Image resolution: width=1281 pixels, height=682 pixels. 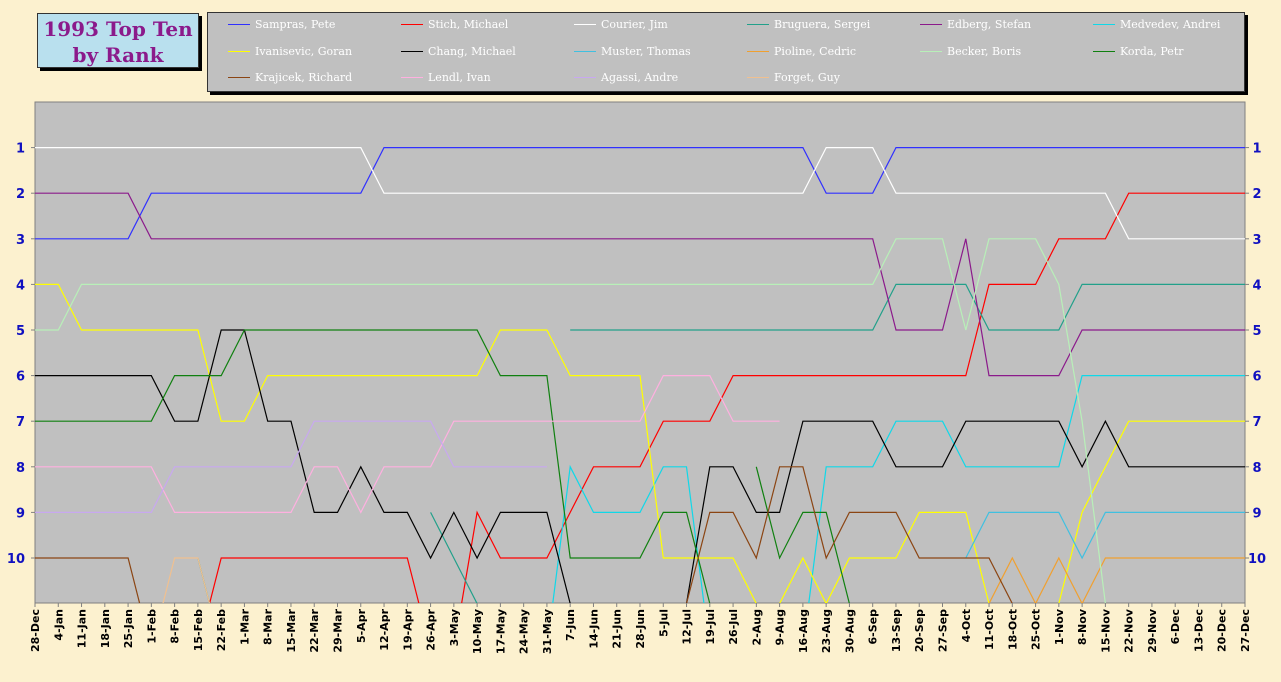 I want to click on y-tick-label-right: 7, so click(x=1256, y=422).